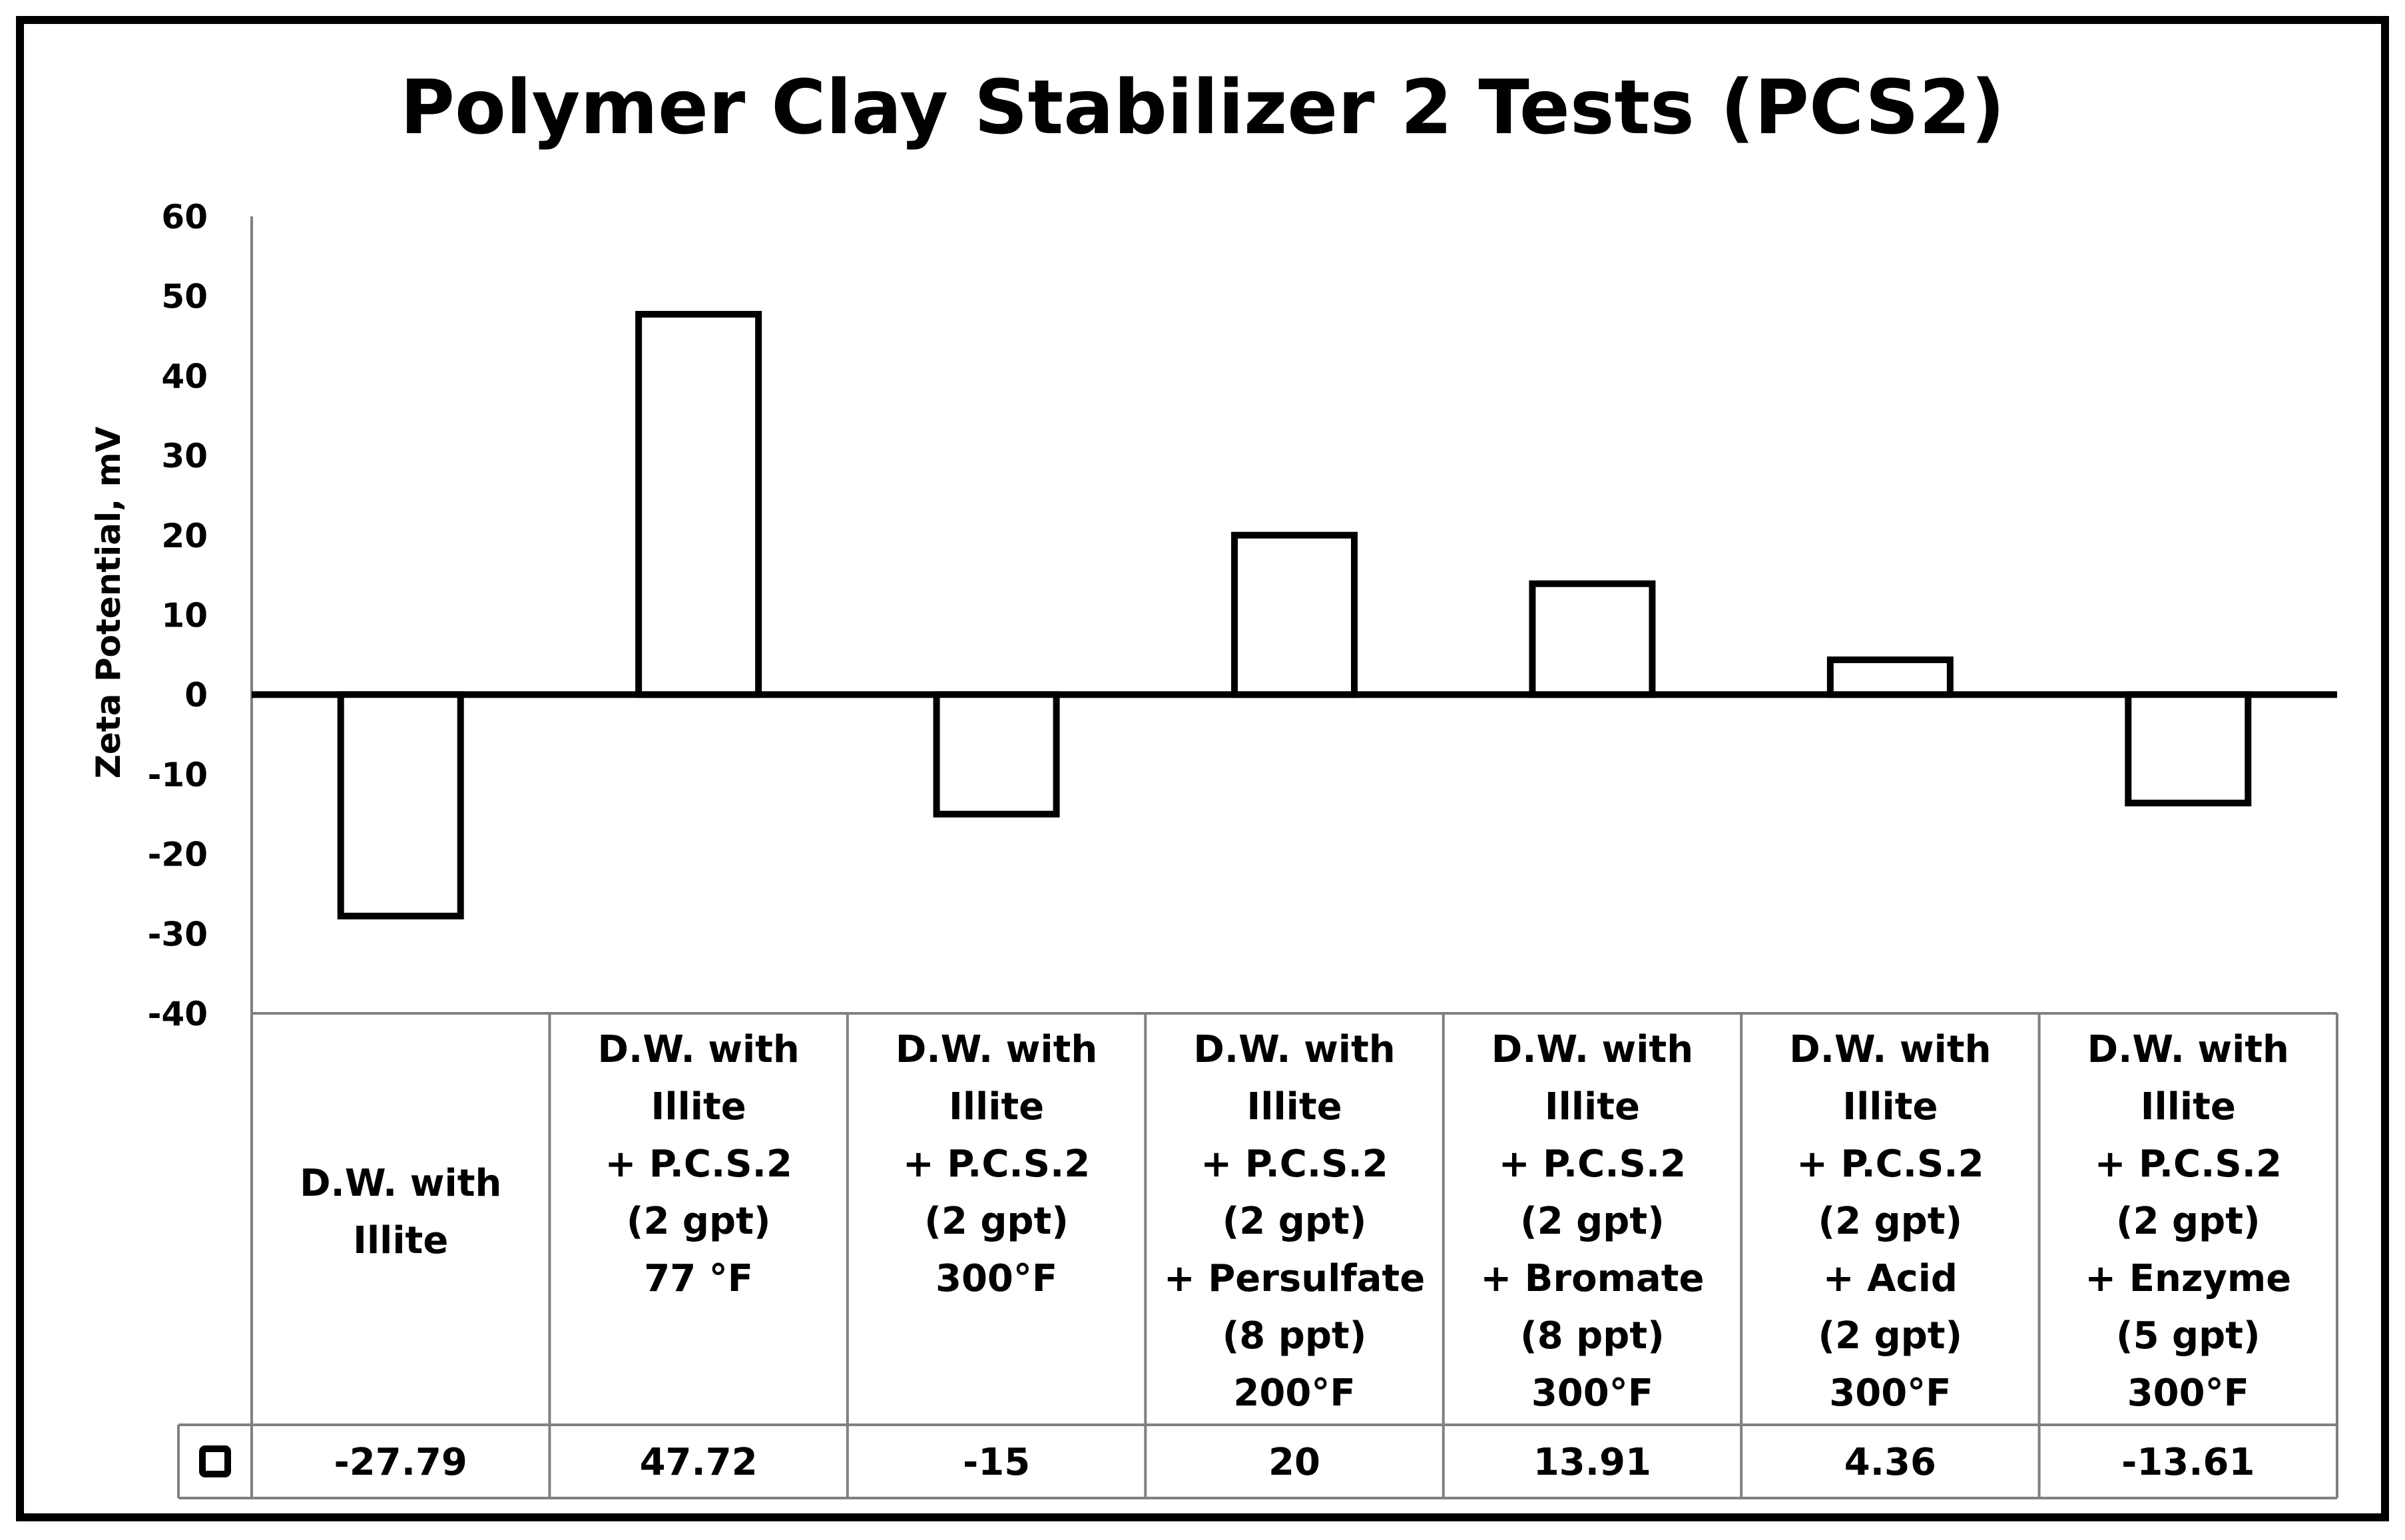  Describe the element at coordinates (185, 536) in the screenshot. I see `y-tick-label: 20` at that location.